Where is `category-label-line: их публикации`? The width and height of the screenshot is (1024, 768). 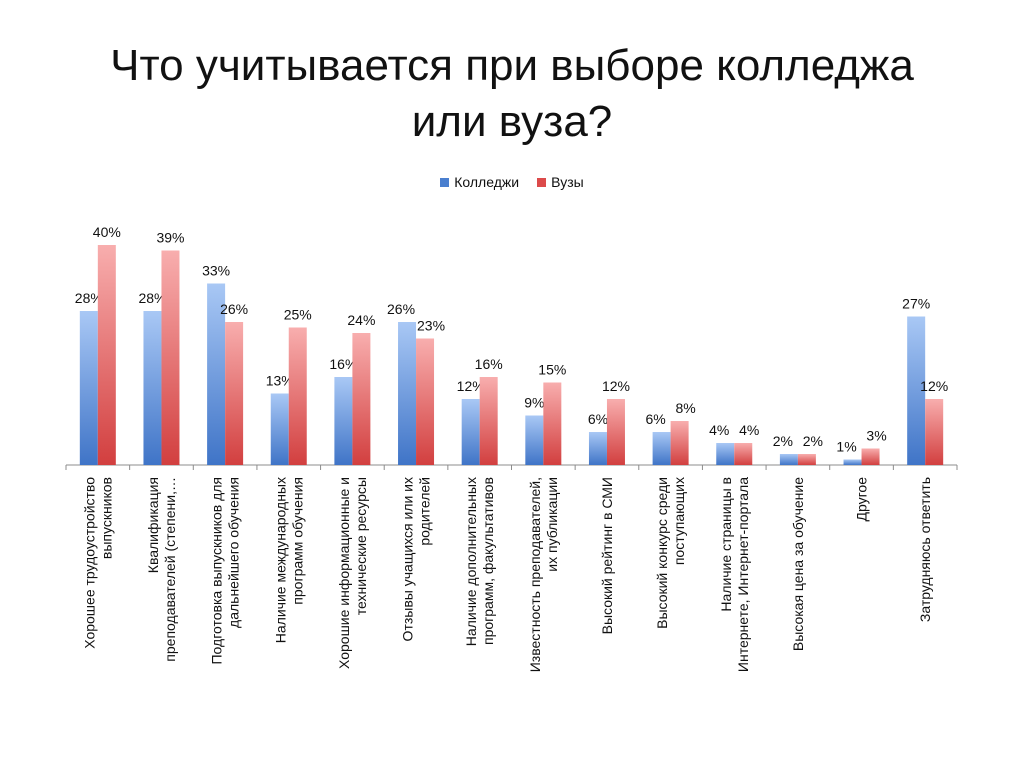 category-label-line: их публикации is located at coordinates (552, 524).